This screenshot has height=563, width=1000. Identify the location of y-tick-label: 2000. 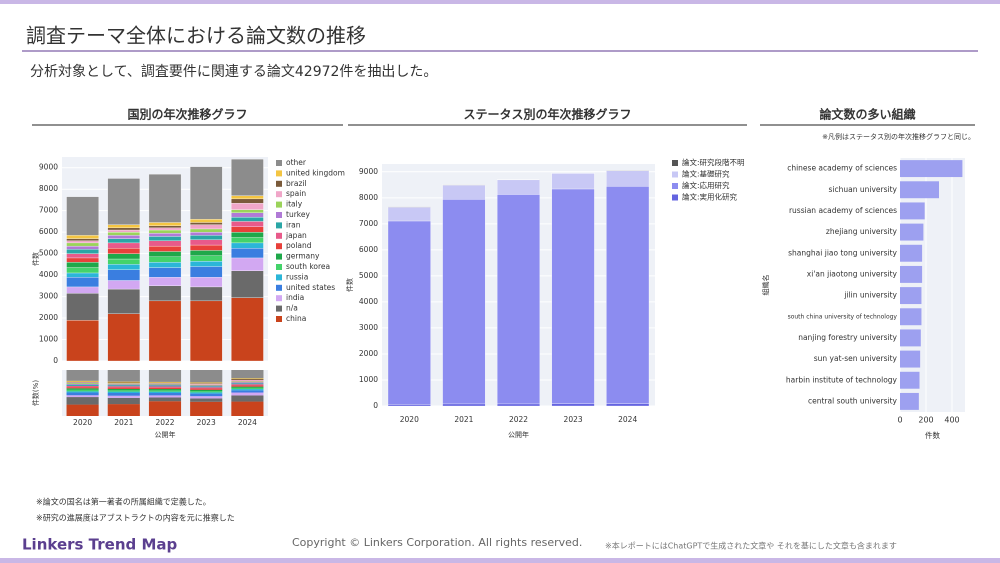
(368, 353).